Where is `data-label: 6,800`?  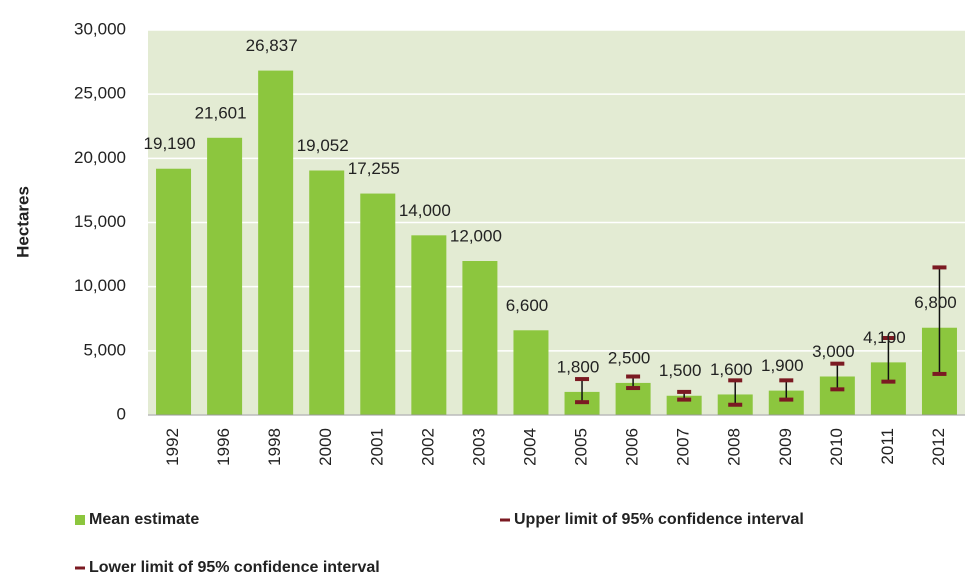
data-label: 6,800 is located at coordinates (935, 302).